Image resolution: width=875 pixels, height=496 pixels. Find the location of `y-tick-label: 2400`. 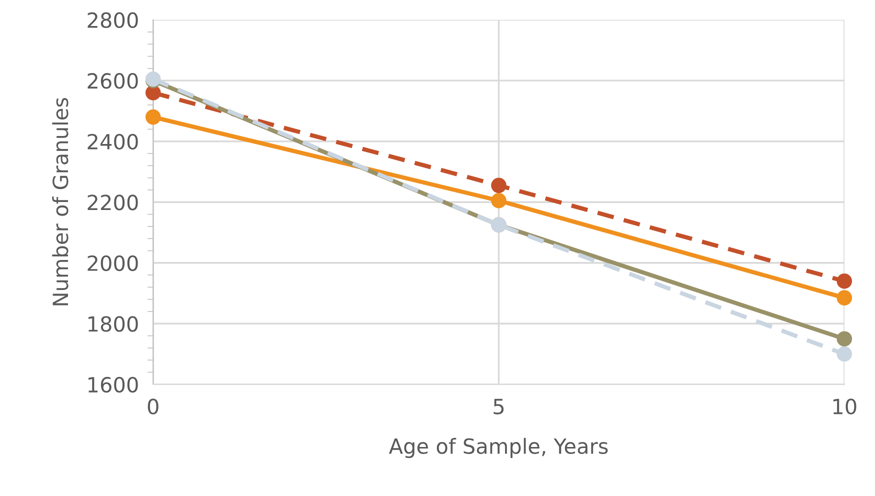

y-tick-label: 2400 is located at coordinates (113, 142).